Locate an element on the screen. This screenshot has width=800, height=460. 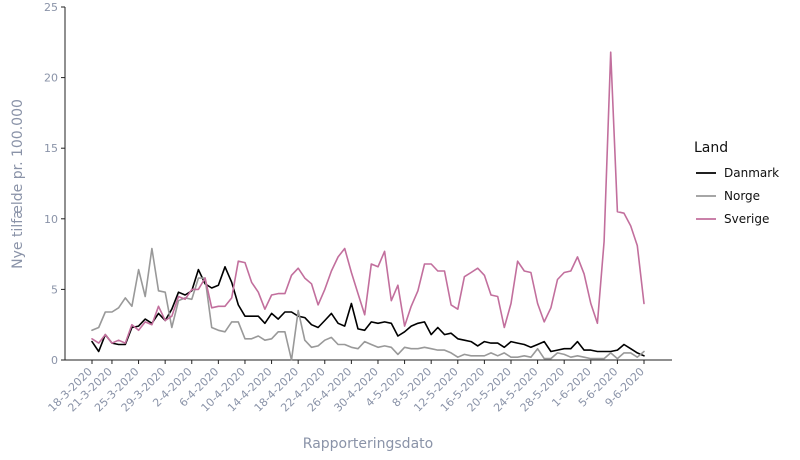
legend-label-danmark: Danmark is located at coordinates (751, 173).